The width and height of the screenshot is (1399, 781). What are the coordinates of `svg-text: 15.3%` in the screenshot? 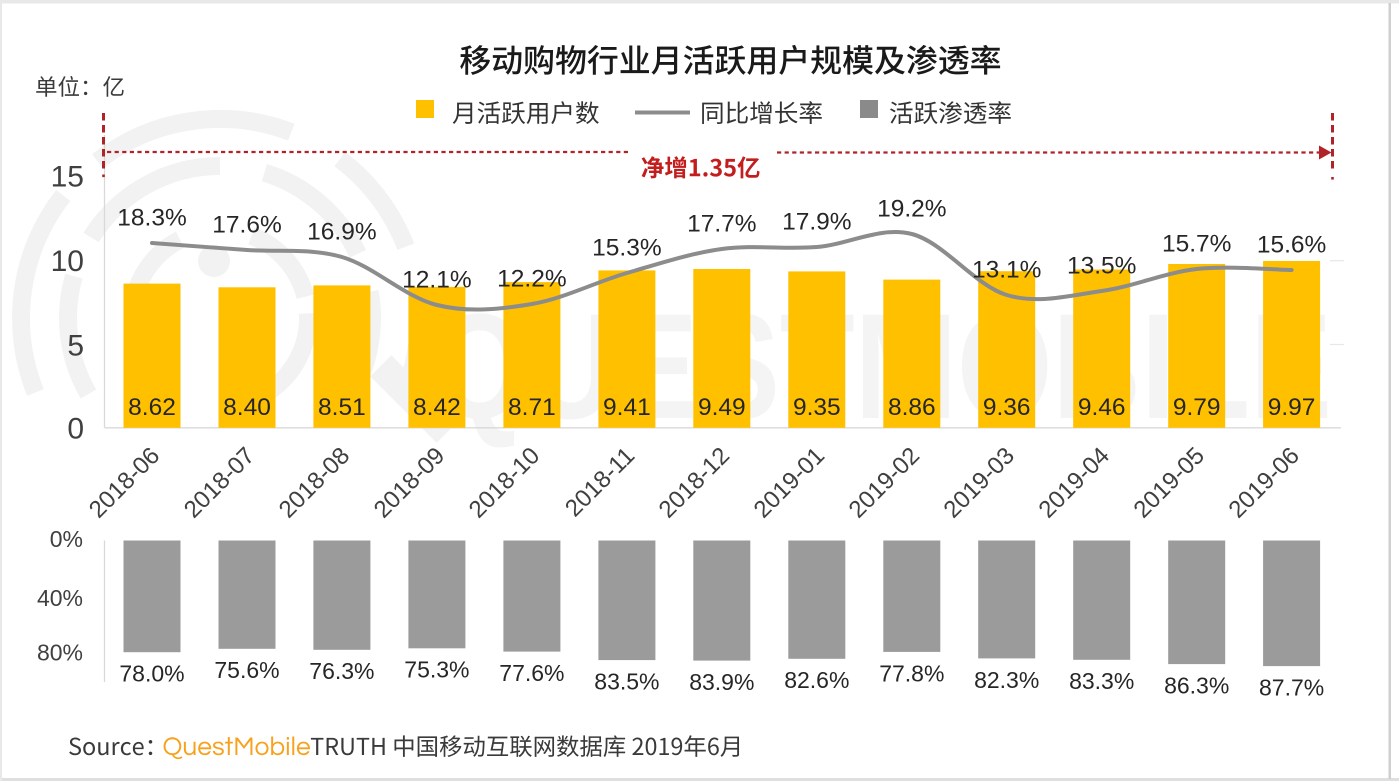 It's located at (626, 247).